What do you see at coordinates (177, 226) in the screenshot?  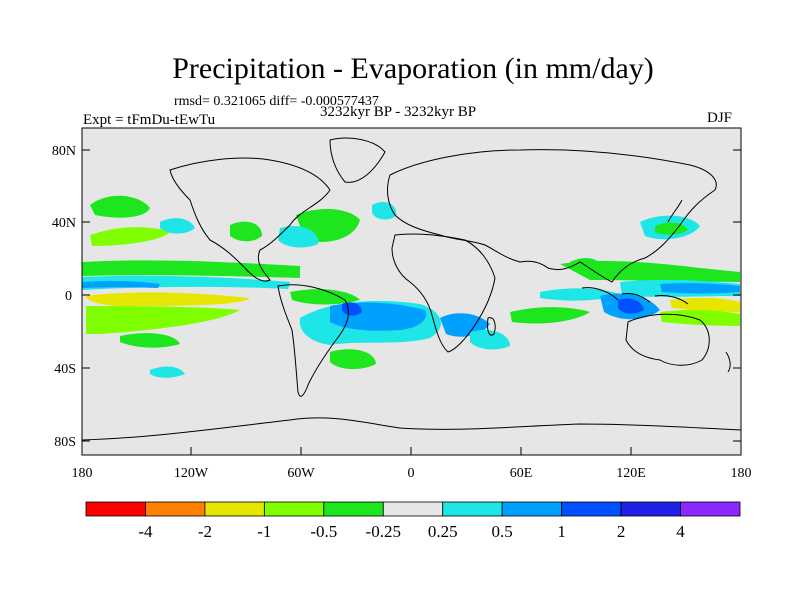 I see `field-n-pacific-cyan` at bounding box center [177, 226].